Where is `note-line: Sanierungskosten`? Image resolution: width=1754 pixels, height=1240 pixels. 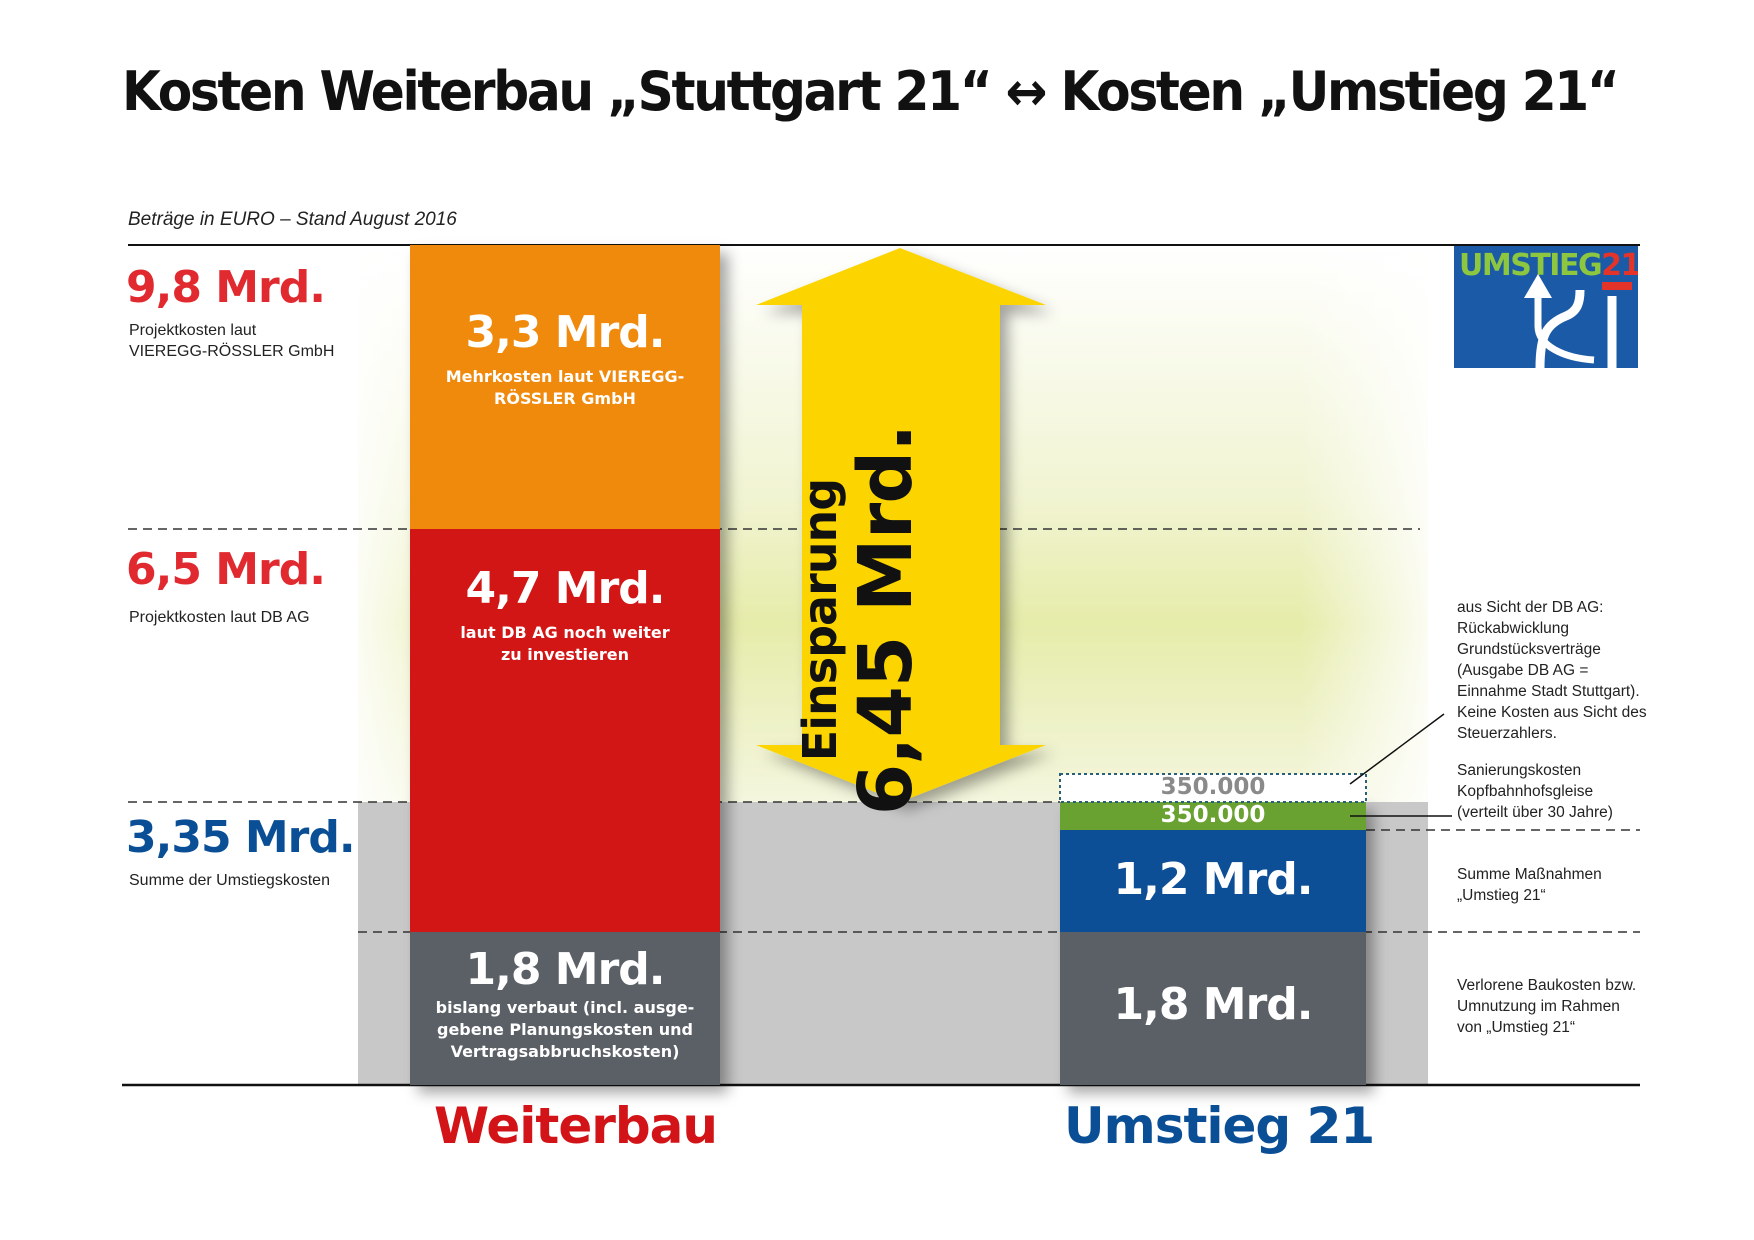
note-line: Sanierungskosten is located at coordinates (1519, 770).